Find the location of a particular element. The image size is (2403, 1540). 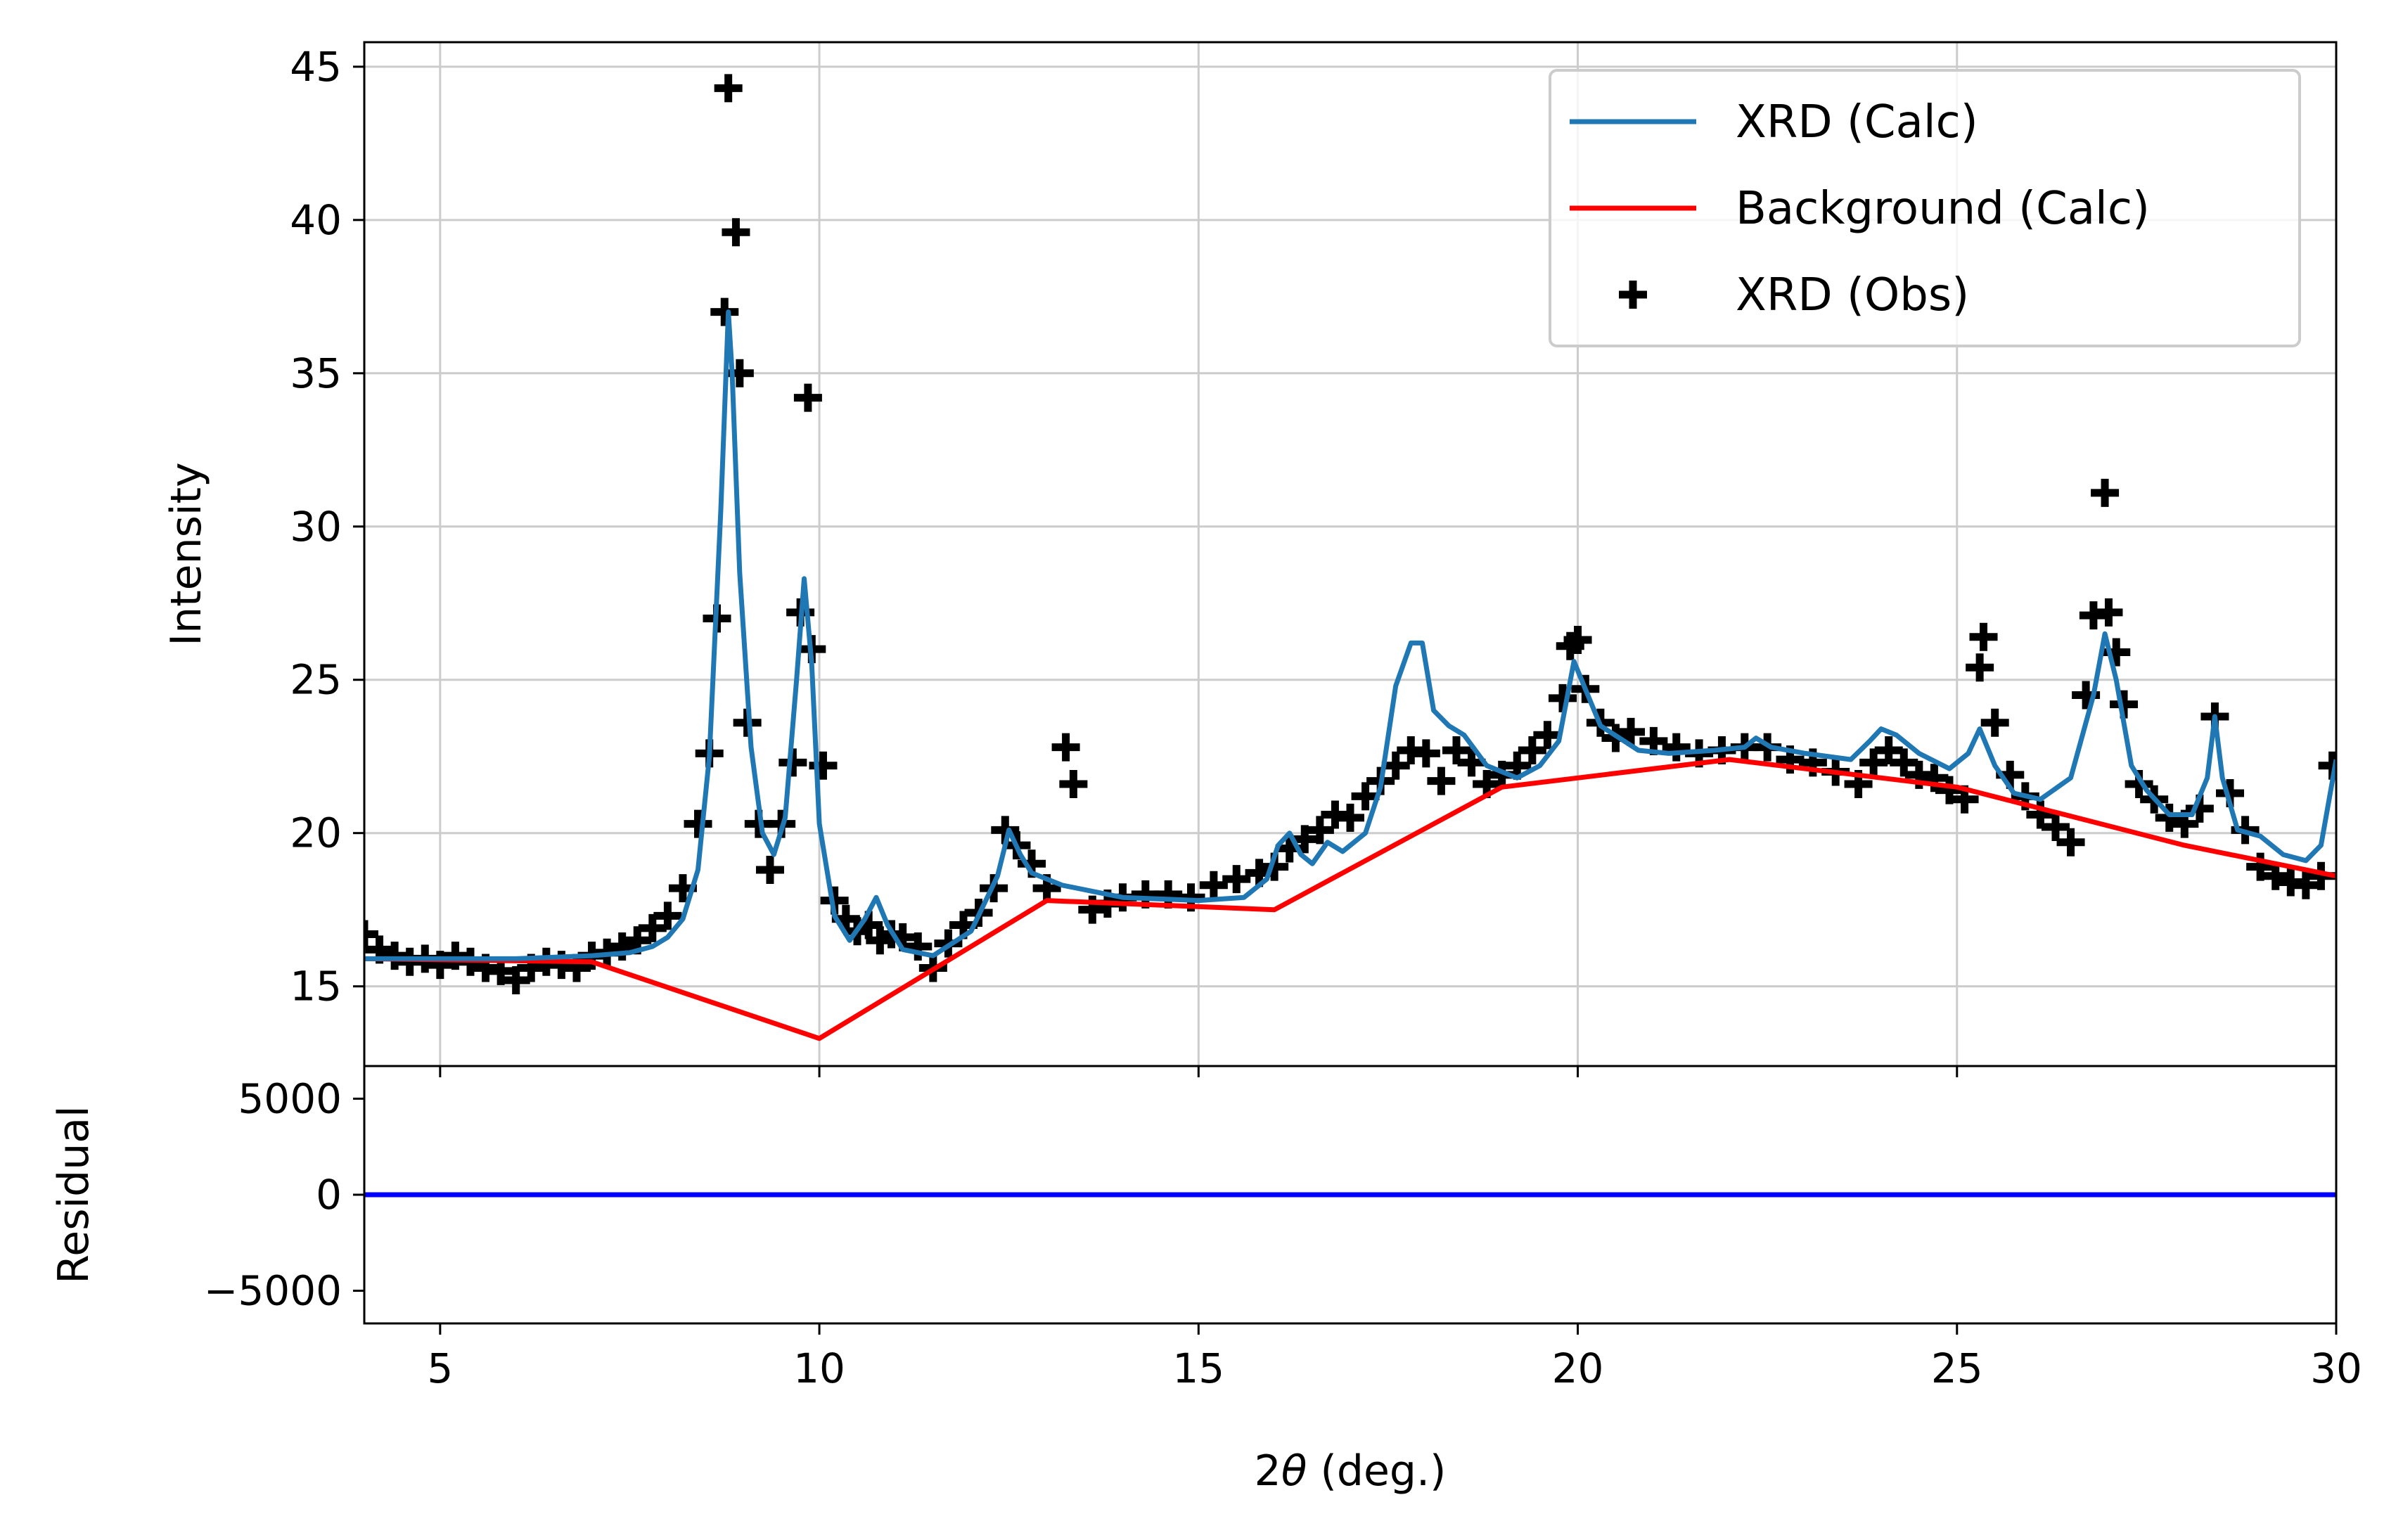

legend: XRD (Calc) Background (Calc) XRD (Obs) is located at coordinates (1925, 208).